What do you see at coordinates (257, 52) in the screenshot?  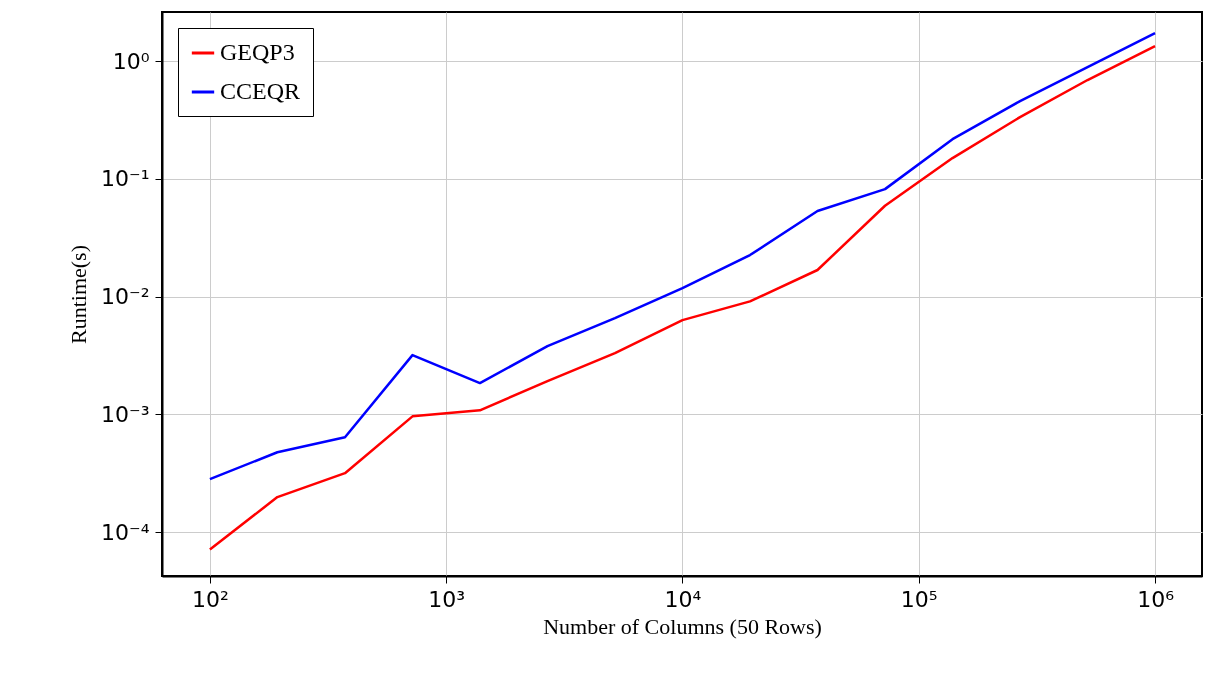 I see `legend-label: GEQP3` at bounding box center [257, 52].